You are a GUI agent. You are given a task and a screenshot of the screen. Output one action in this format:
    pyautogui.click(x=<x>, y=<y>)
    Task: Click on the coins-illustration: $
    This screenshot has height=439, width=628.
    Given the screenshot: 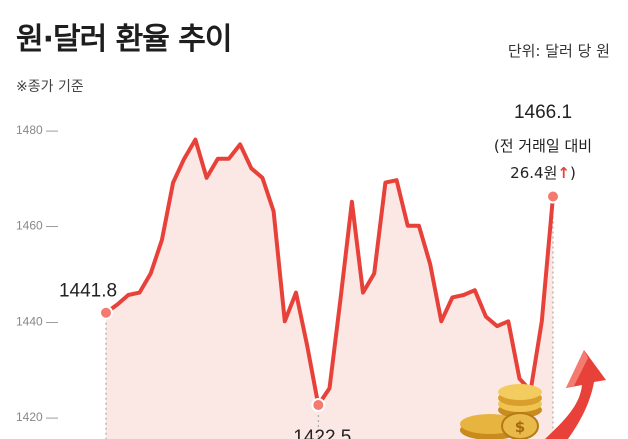 What is the action you would take?
    pyautogui.click(x=501, y=411)
    